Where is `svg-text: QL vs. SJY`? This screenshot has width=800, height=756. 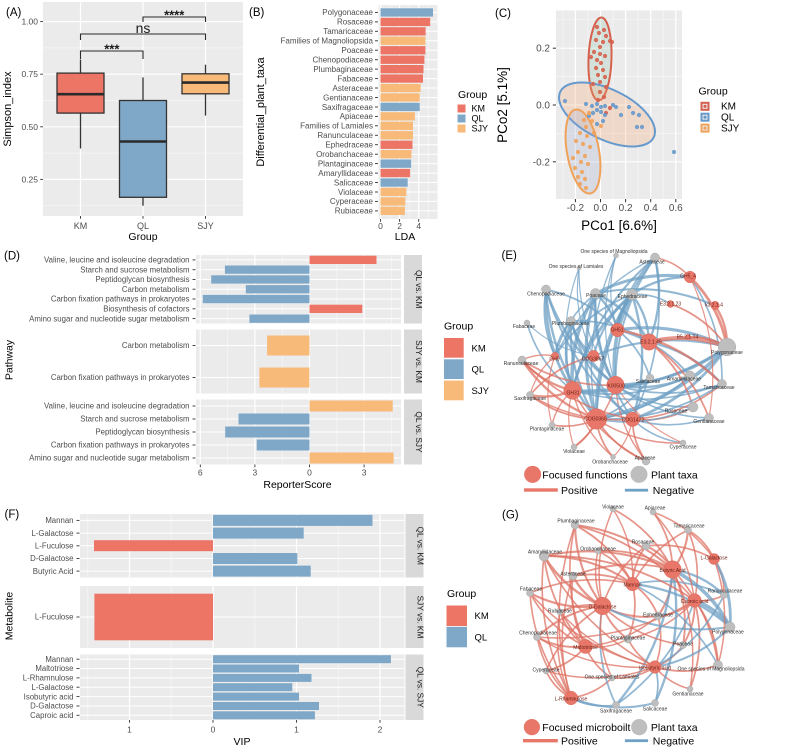
svg-text: QL vs. SJY is located at coordinates (419, 432).